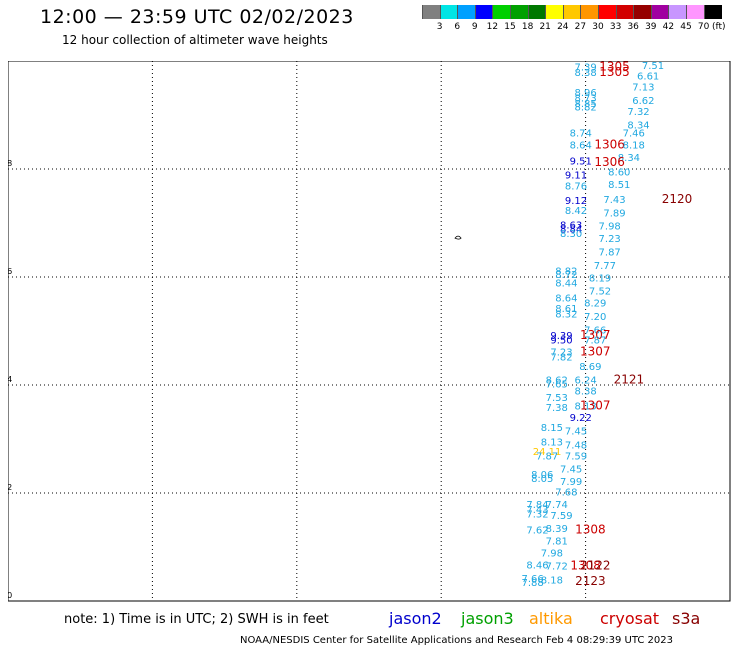  What do you see at coordinates (557, 380) in the screenshot?
I see `wave-height-label: 8.62` at bounding box center [557, 380].